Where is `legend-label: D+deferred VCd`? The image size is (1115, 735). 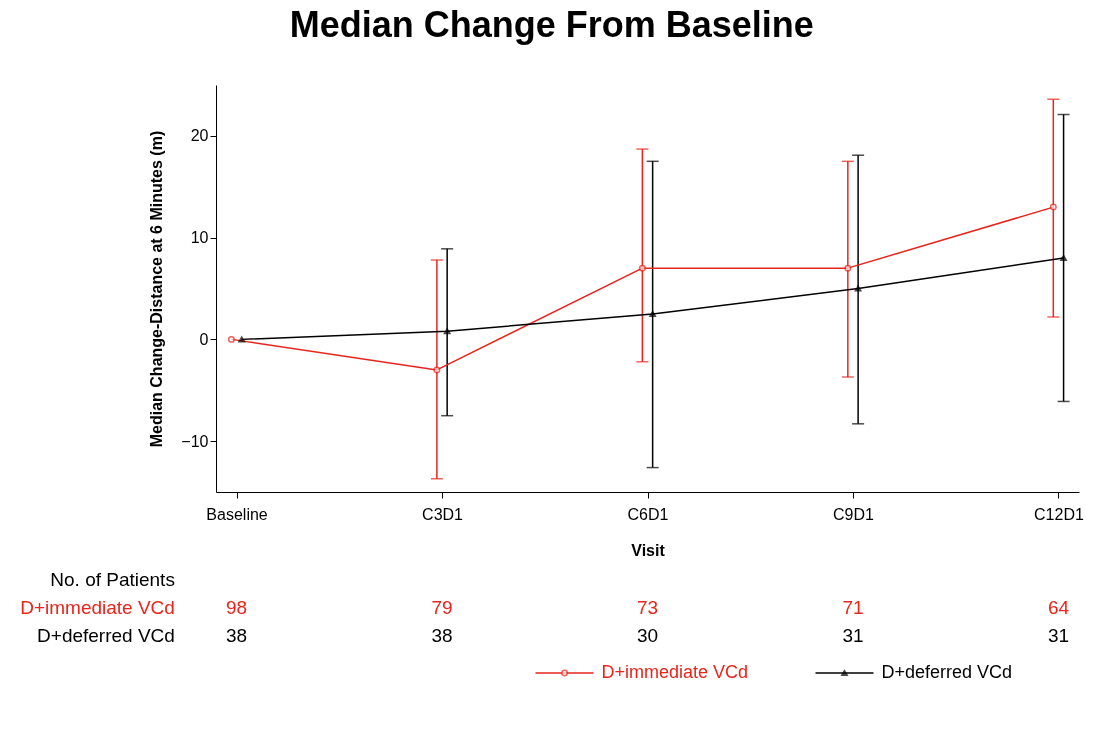
legend-label: D+deferred VCd is located at coordinates (947, 672).